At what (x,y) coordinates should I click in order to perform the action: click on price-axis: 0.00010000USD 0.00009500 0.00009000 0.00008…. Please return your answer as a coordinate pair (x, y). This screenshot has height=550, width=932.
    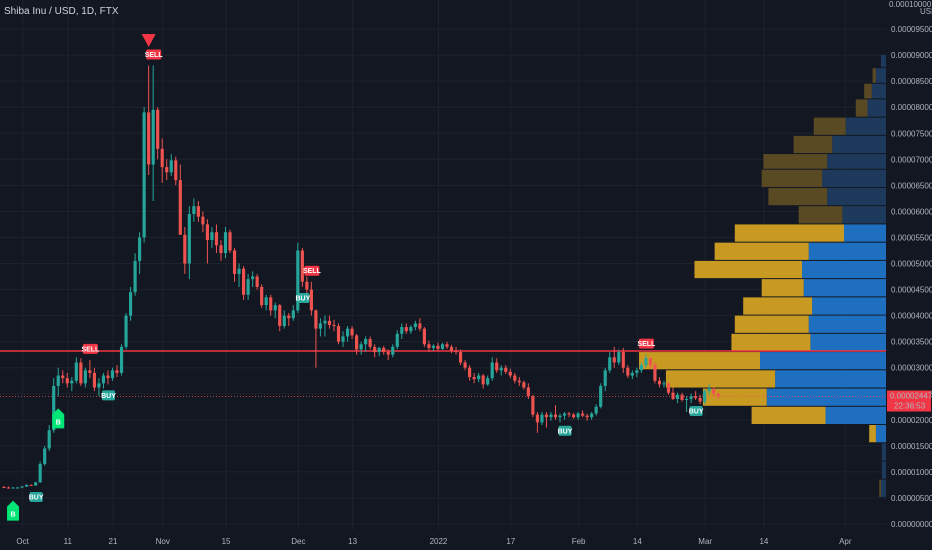
    Looking at the image, I should click on (909, 275).